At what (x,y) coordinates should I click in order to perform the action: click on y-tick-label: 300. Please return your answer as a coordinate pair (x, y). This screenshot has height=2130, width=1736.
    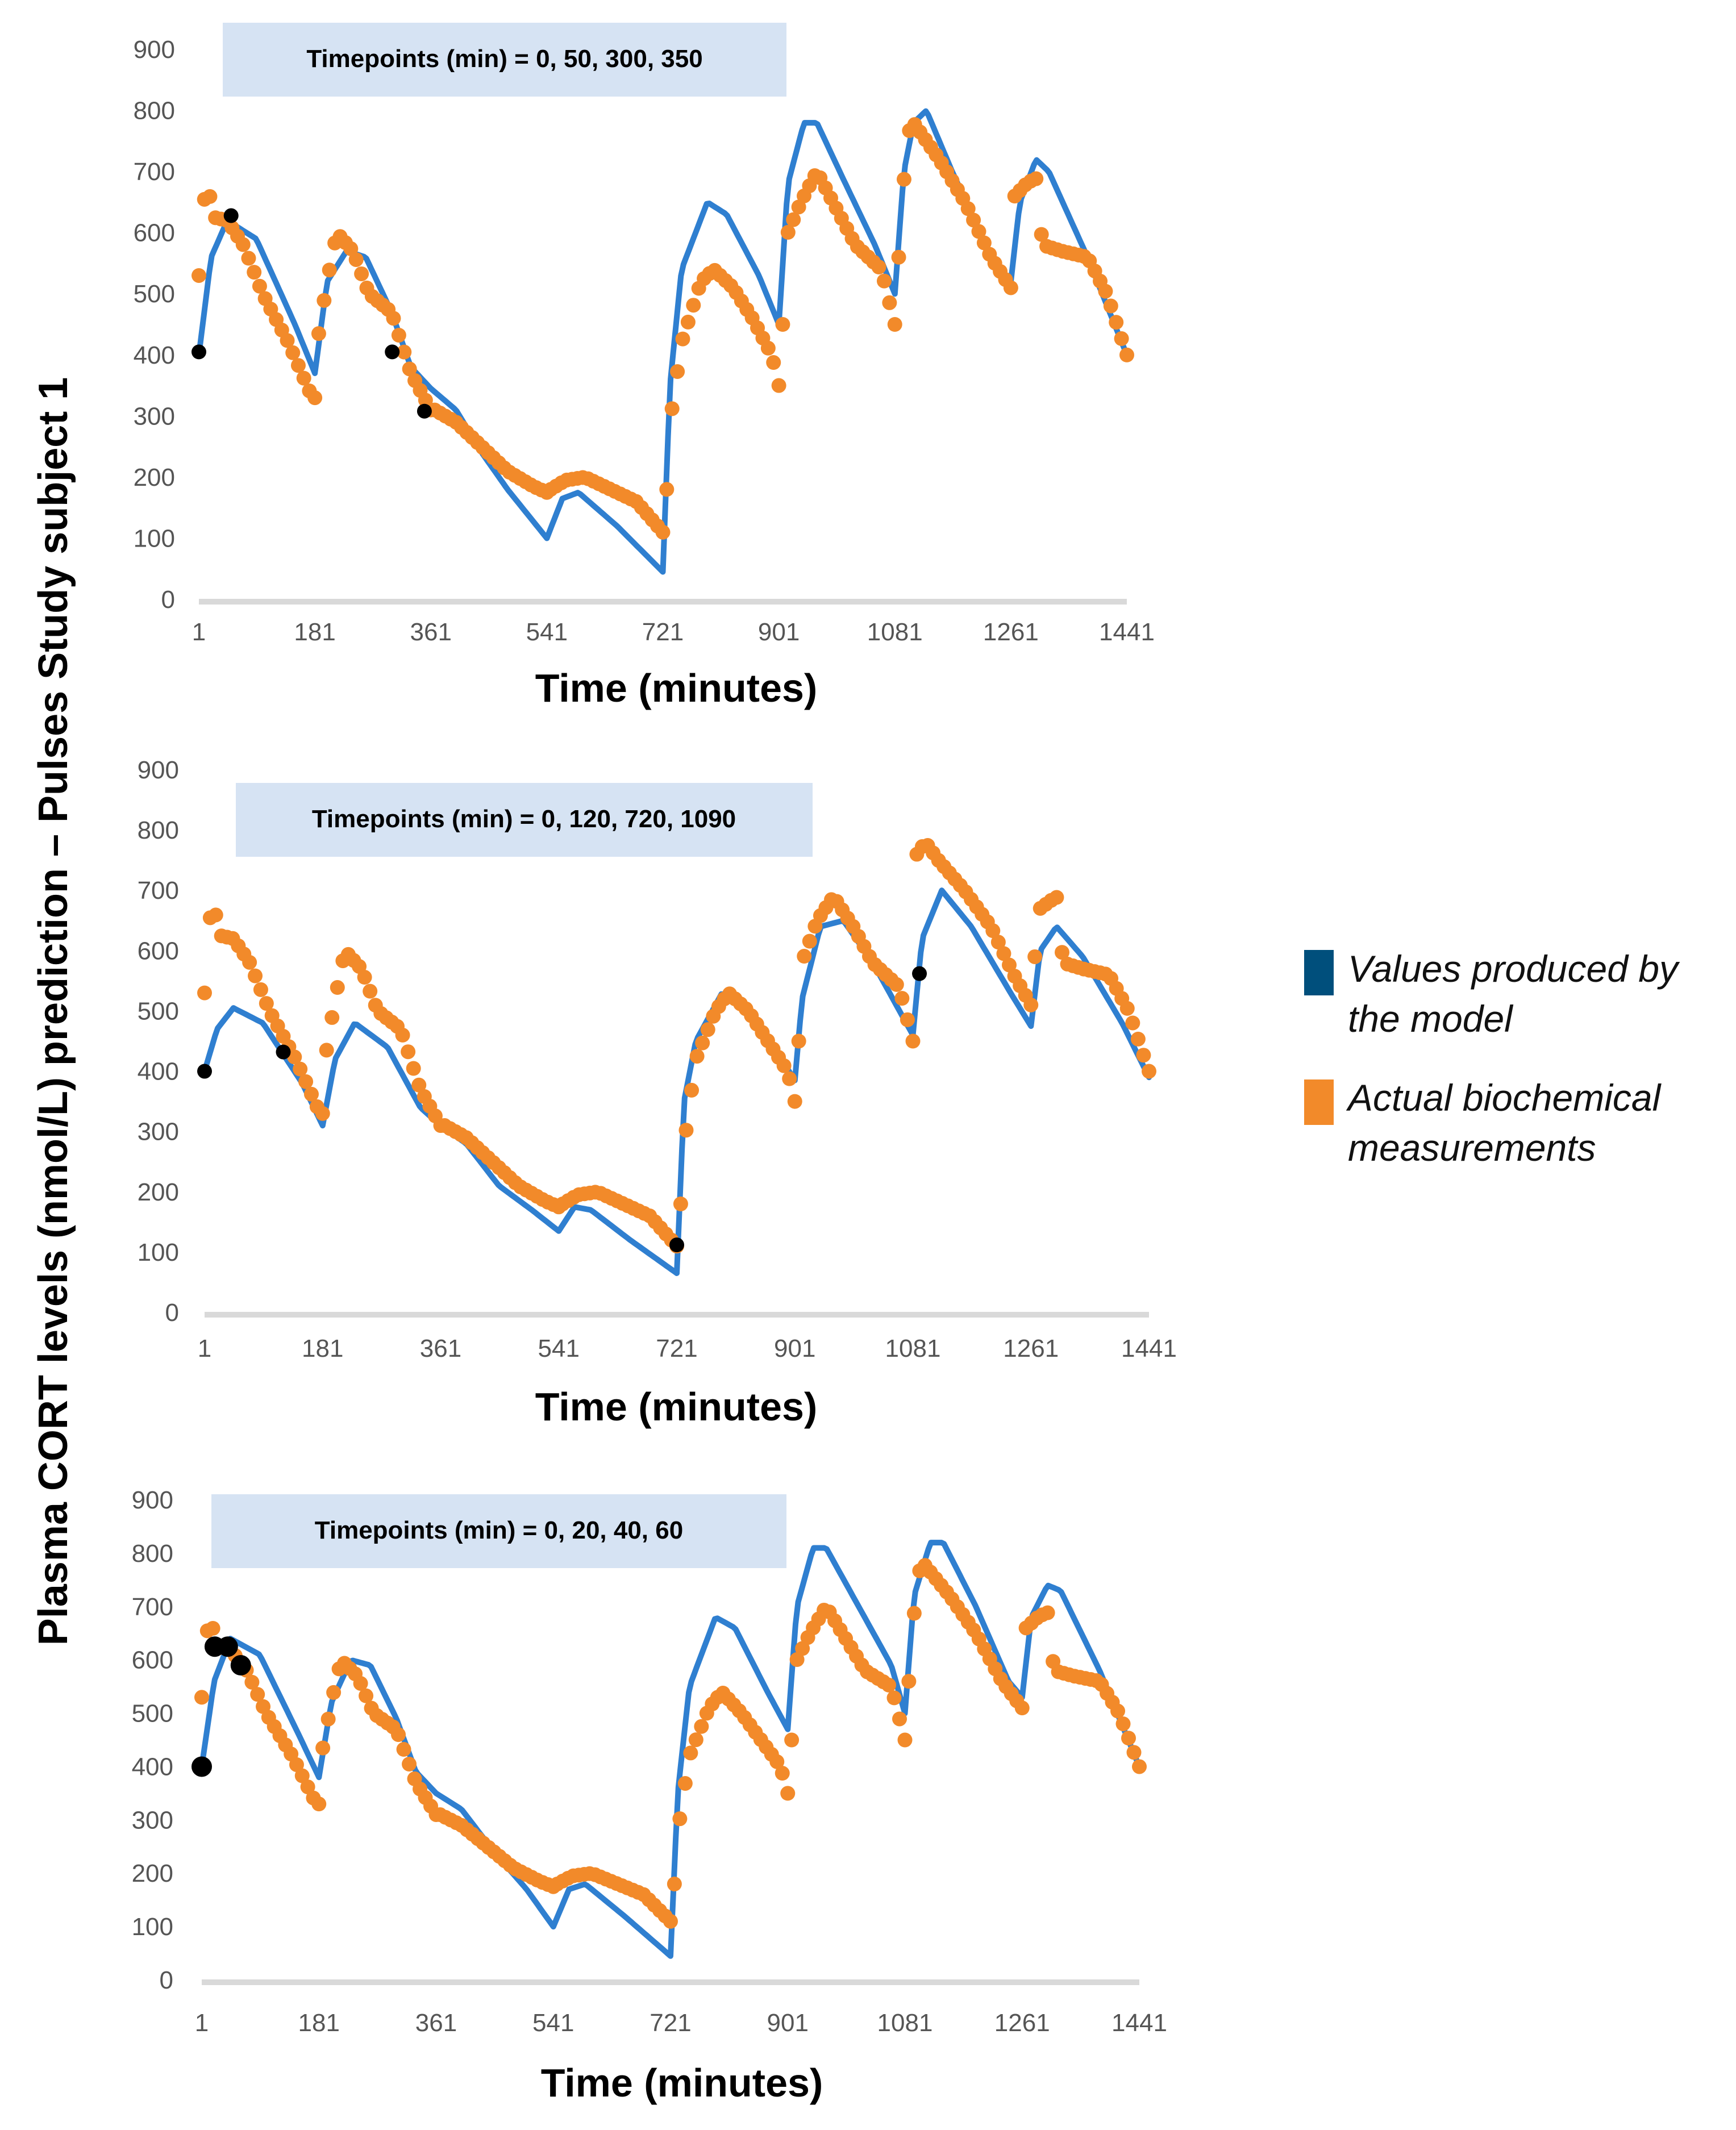
    Looking at the image, I should click on (158, 1132).